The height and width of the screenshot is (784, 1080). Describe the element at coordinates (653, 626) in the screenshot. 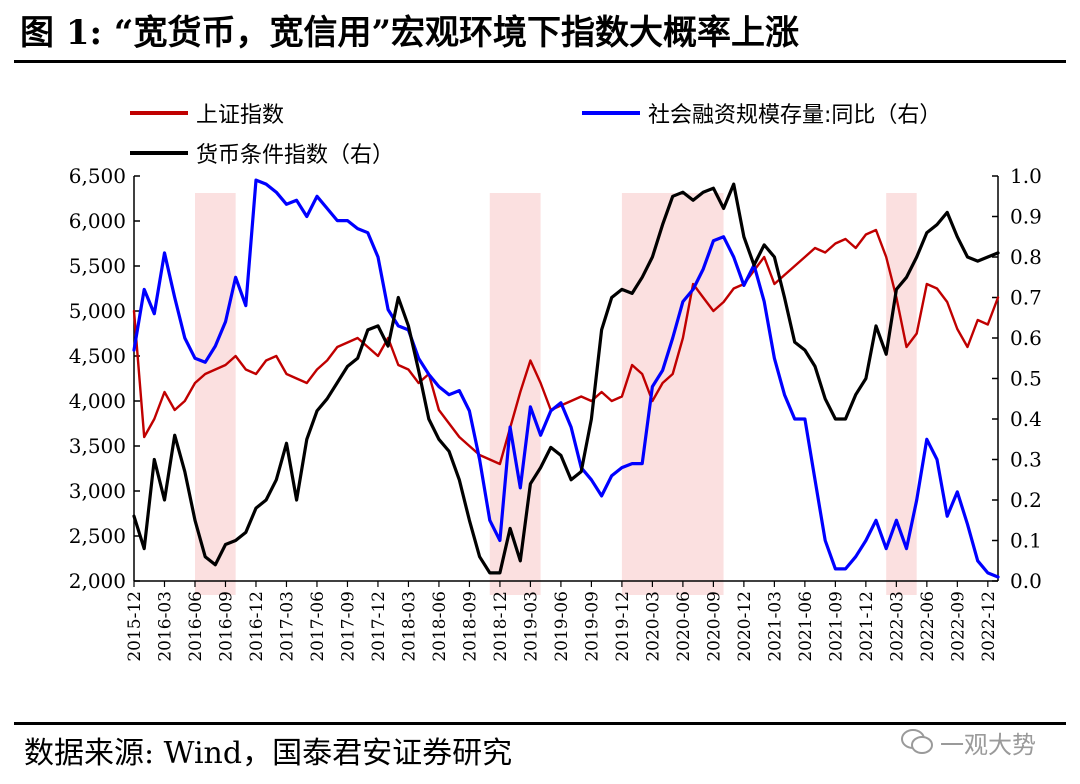

I see `x-tick-label: 2020-03` at that location.